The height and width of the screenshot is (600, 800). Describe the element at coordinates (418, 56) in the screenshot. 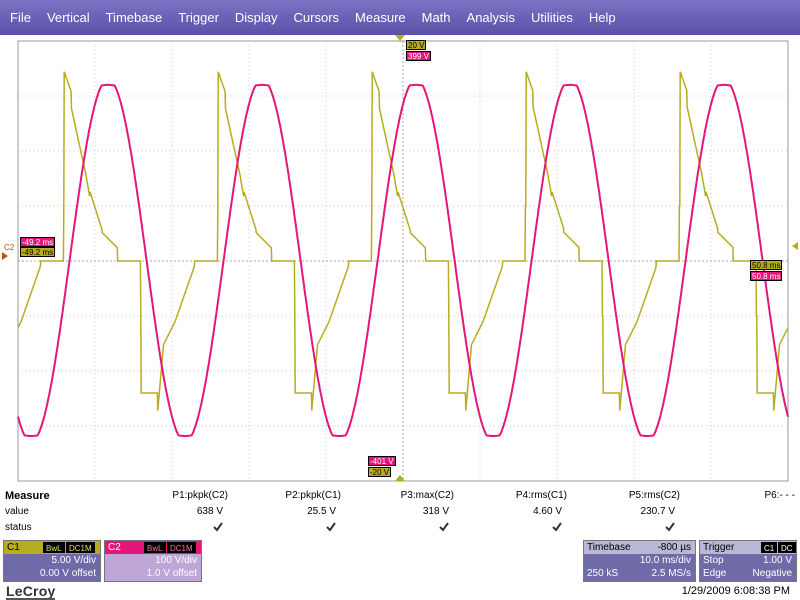

I see `top-c2-marker: 399 V` at that location.